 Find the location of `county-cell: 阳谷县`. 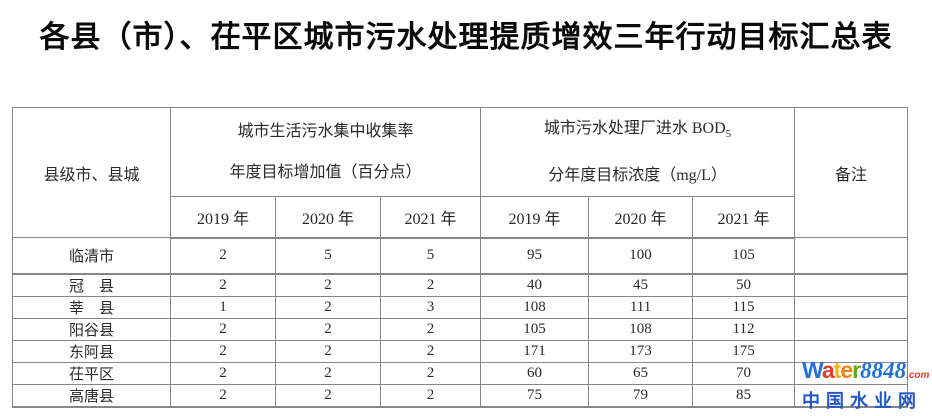

county-cell: 阳谷县 is located at coordinates (91, 329).